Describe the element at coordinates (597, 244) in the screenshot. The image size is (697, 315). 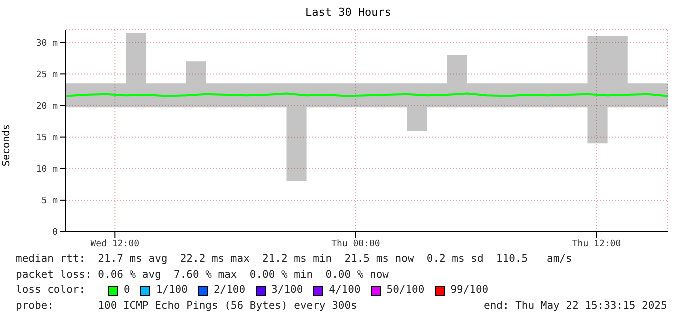
I see `x-tick-label: Thu 12:00` at that location.